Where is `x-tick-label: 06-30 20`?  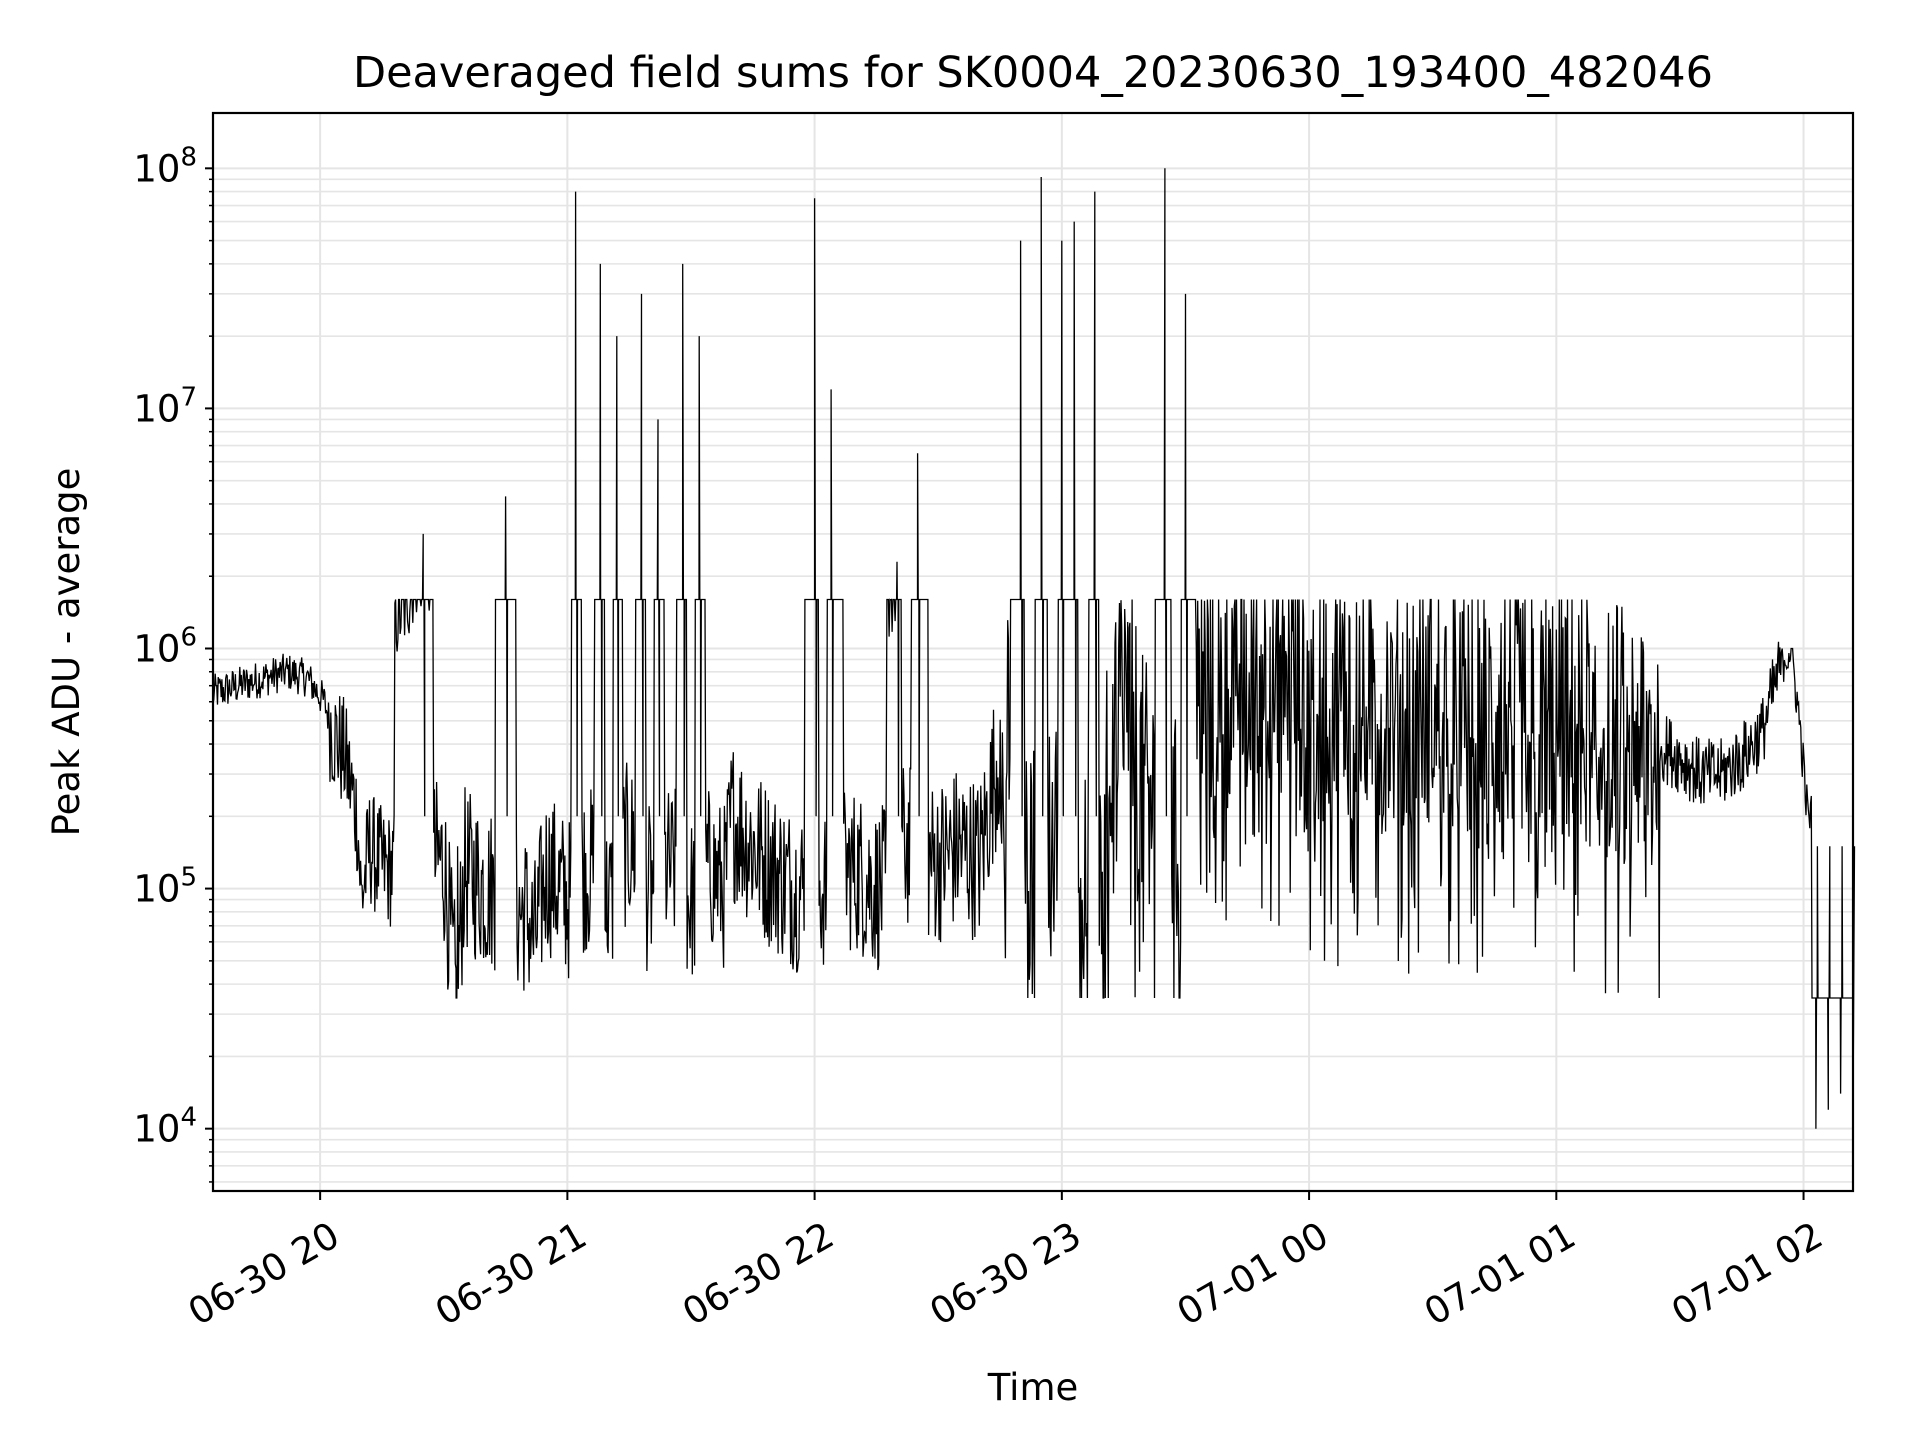
x-tick-label: 06-30 20 is located at coordinates (264, 1274).